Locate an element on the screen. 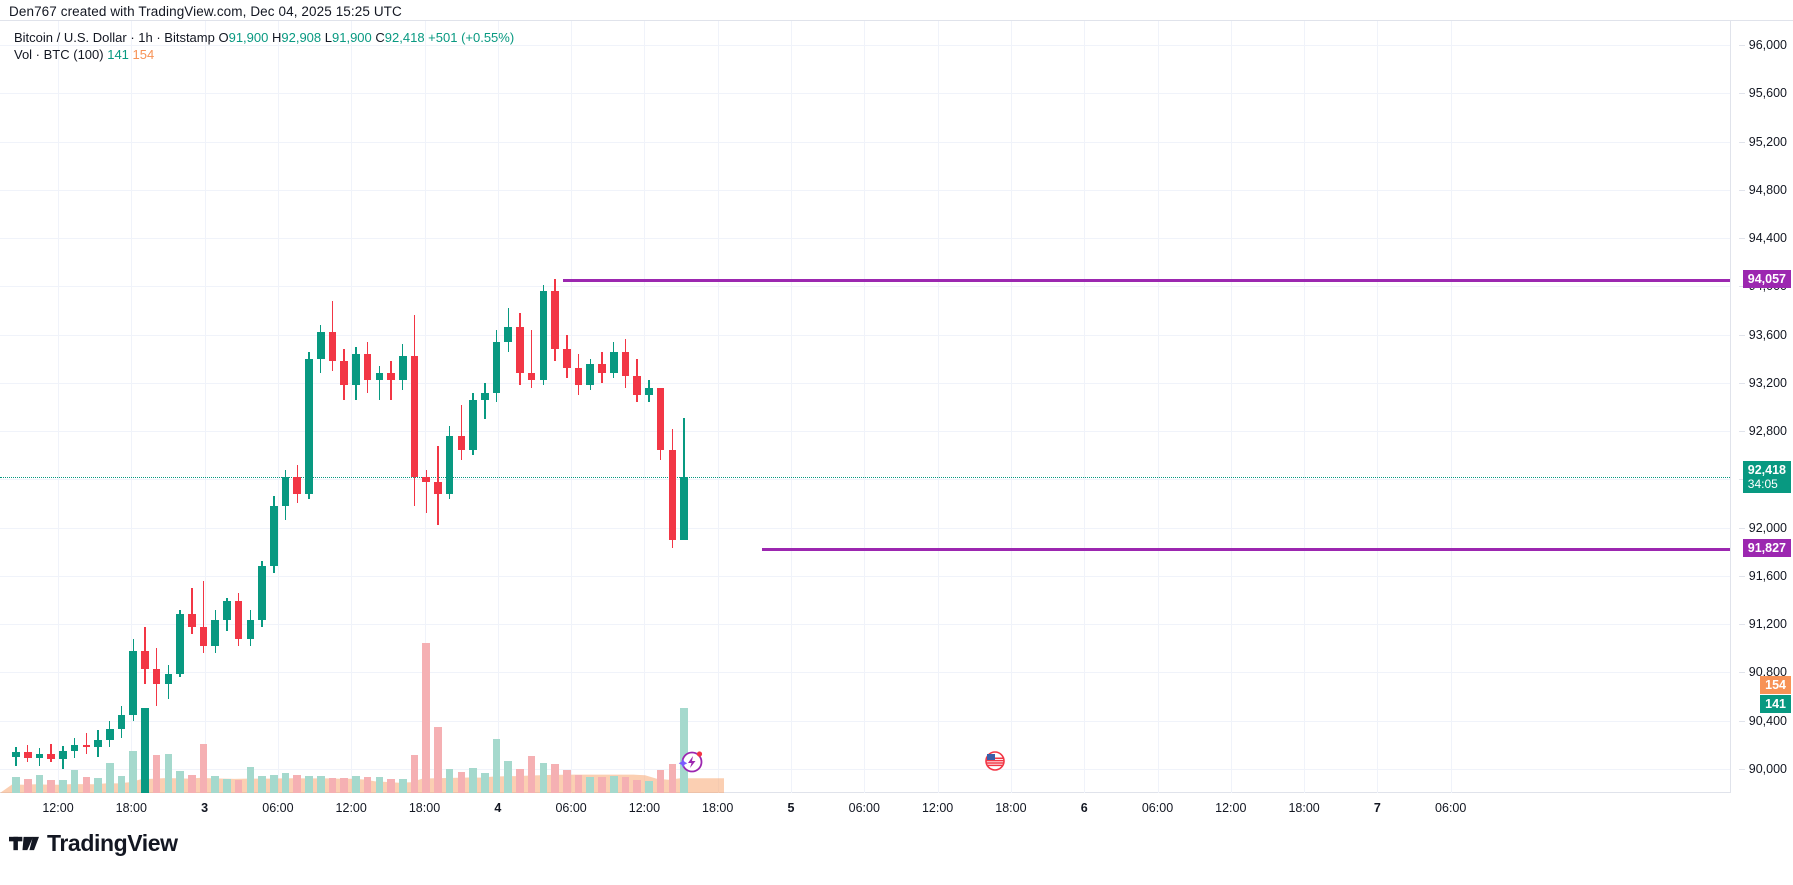 The width and height of the screenshot is (1793, 885). ai-sparkle-marker is located at coordinates (691, 763).